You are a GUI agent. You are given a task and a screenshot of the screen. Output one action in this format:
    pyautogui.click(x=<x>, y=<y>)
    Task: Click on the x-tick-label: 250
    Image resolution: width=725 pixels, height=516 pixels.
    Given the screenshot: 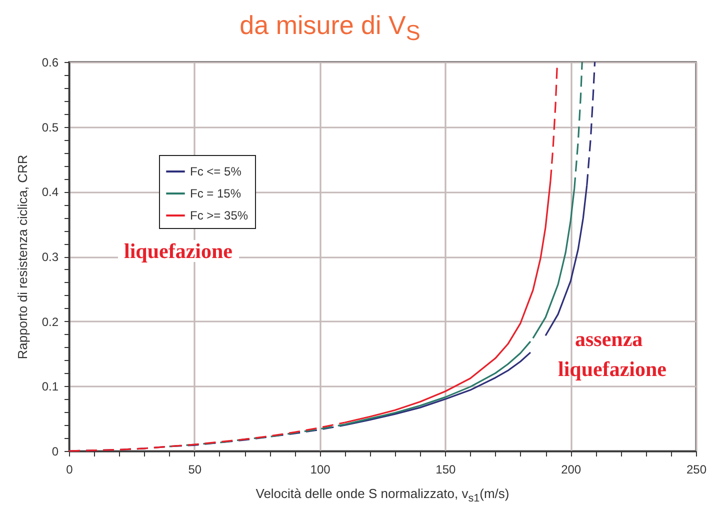 What is the action you would take?
    pyautogui.click(x=696, y=469)
    